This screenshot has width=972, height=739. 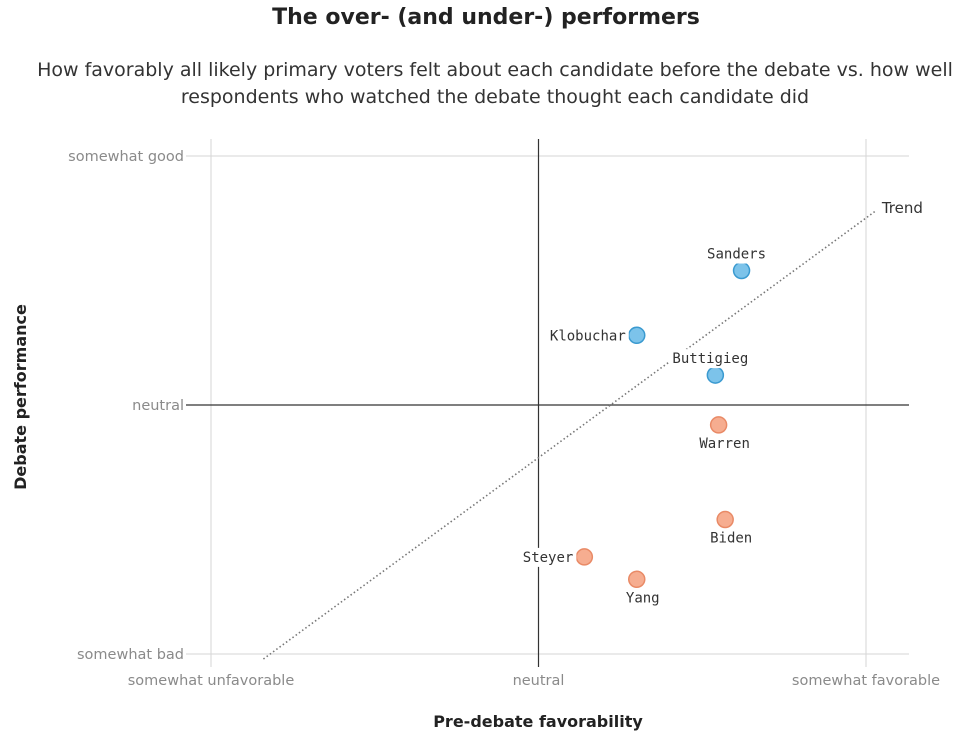 What do you see at coordinates (724, 444) in the screenshot?
I see `point-label-warren: Warren` at bounding box center [724, 444].